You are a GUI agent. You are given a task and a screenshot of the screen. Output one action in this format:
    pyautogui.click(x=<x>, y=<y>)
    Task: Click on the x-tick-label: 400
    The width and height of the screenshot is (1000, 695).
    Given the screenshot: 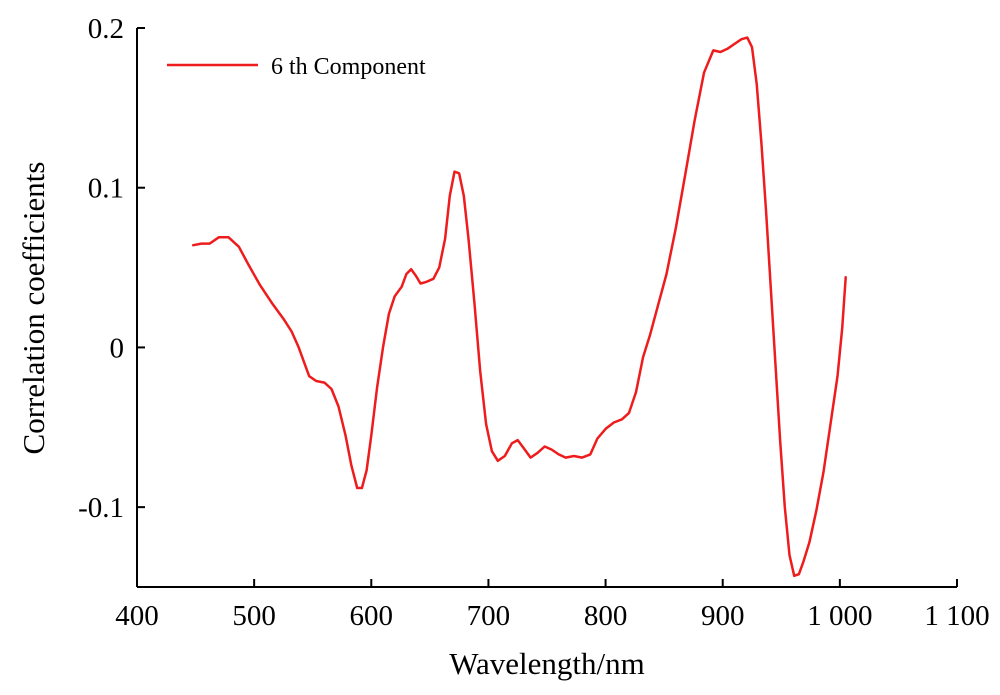 What is the action you would take?
    pyautogui.click(x=137, y=616)
    